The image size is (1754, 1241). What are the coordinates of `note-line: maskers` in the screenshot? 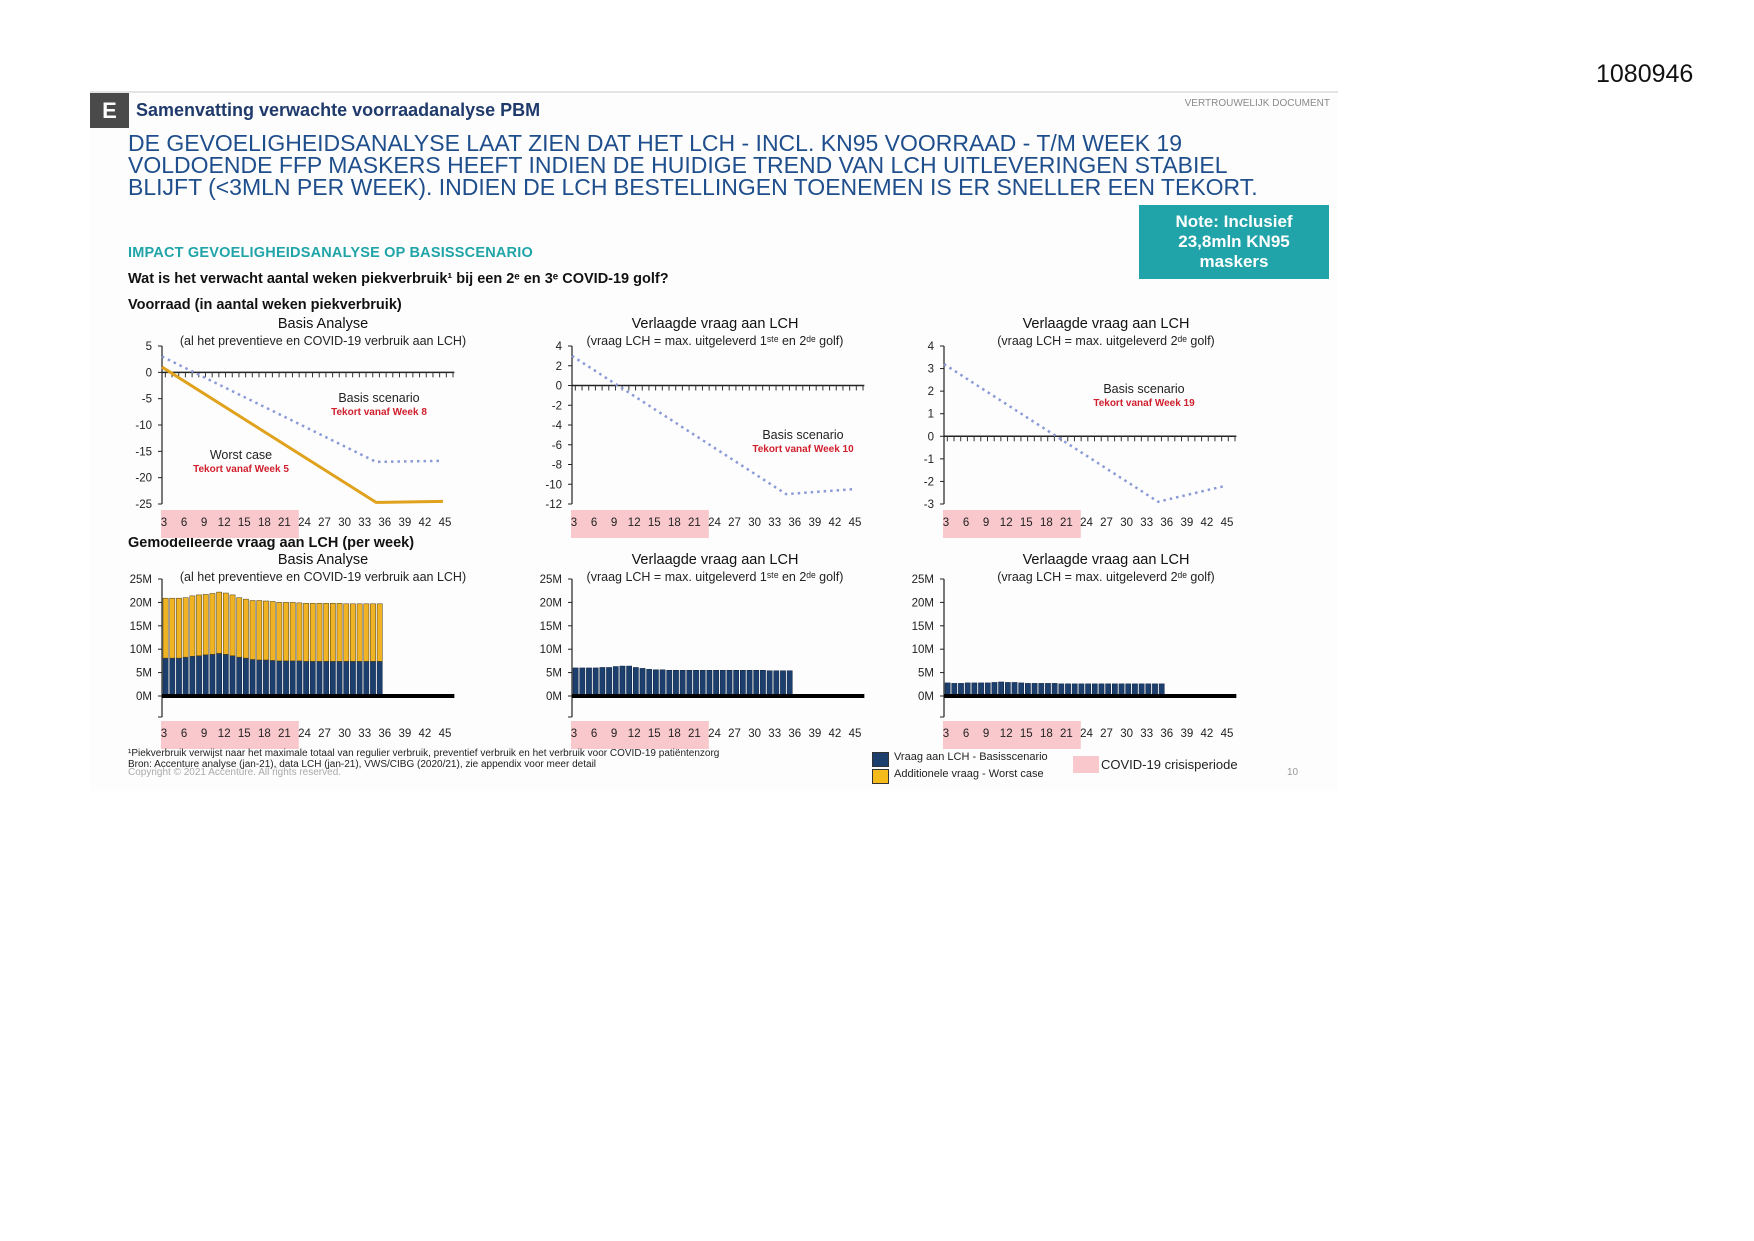 It's located at (1234, 261).